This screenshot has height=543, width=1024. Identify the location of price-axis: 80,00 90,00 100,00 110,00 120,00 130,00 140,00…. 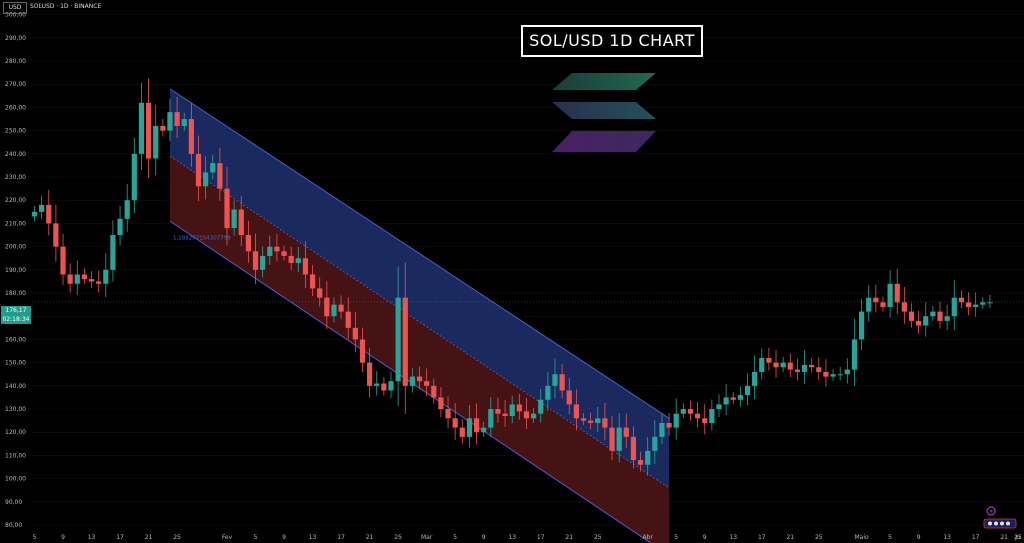
(15, 270).